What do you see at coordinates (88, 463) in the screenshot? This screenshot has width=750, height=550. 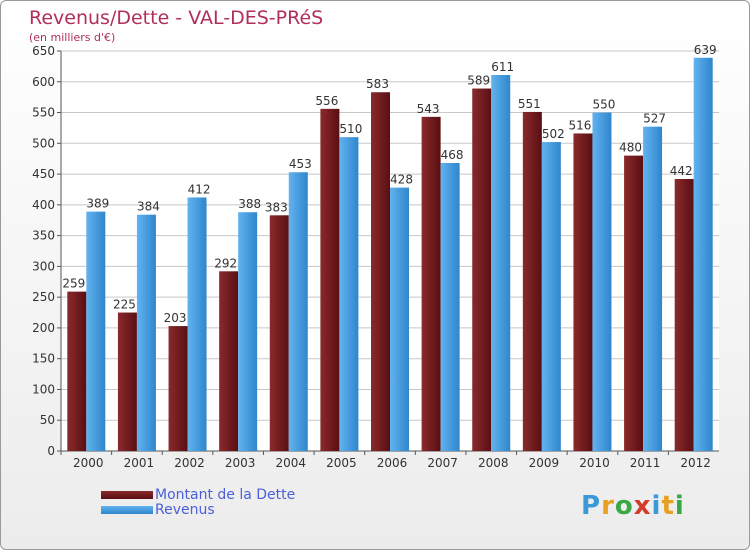 I see `x-tick-label: 2000` at bounding box center [88, 463].